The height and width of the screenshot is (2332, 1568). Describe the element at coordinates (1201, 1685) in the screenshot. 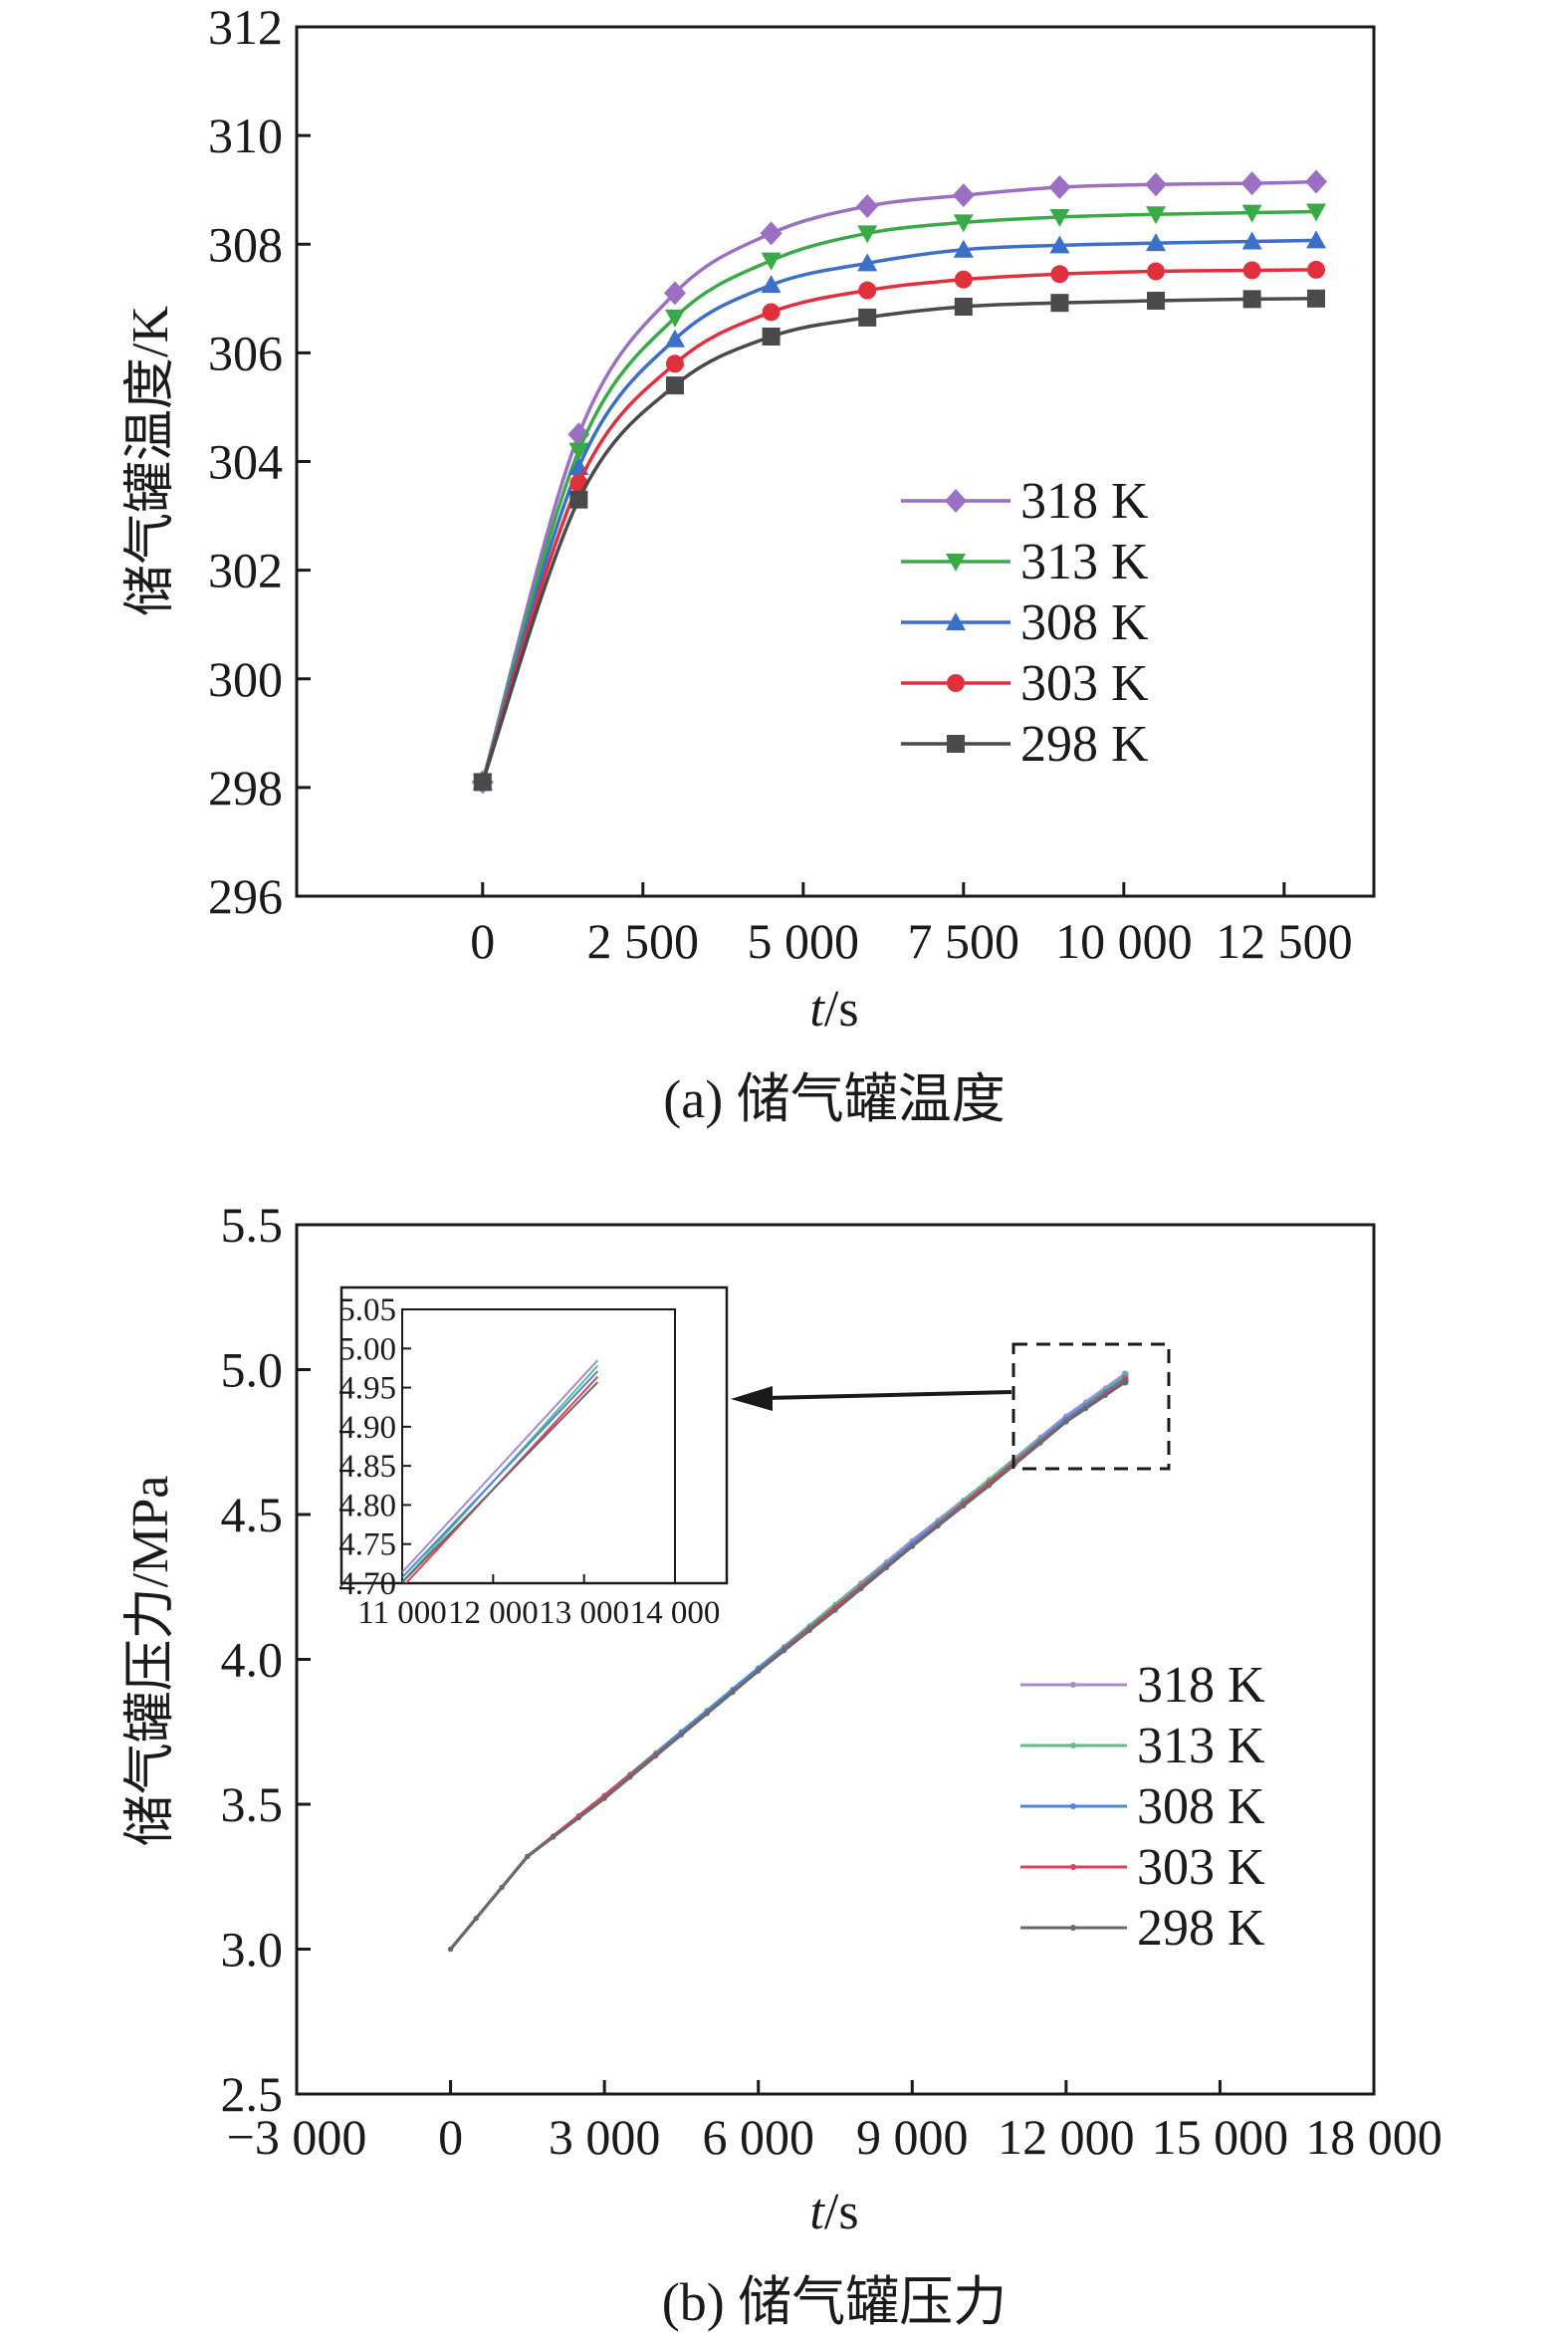

I see `chart-b-legend-label: 318 K` at that location.